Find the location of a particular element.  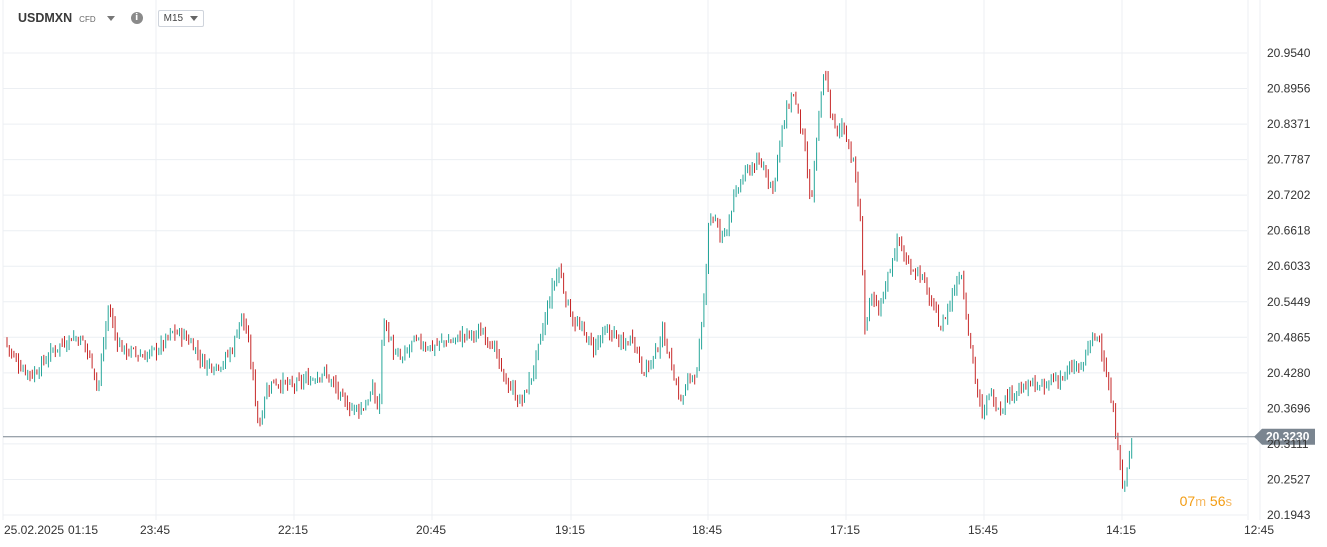

x-tick-label: 25.02.2025 is located at coordinates (34, 530).